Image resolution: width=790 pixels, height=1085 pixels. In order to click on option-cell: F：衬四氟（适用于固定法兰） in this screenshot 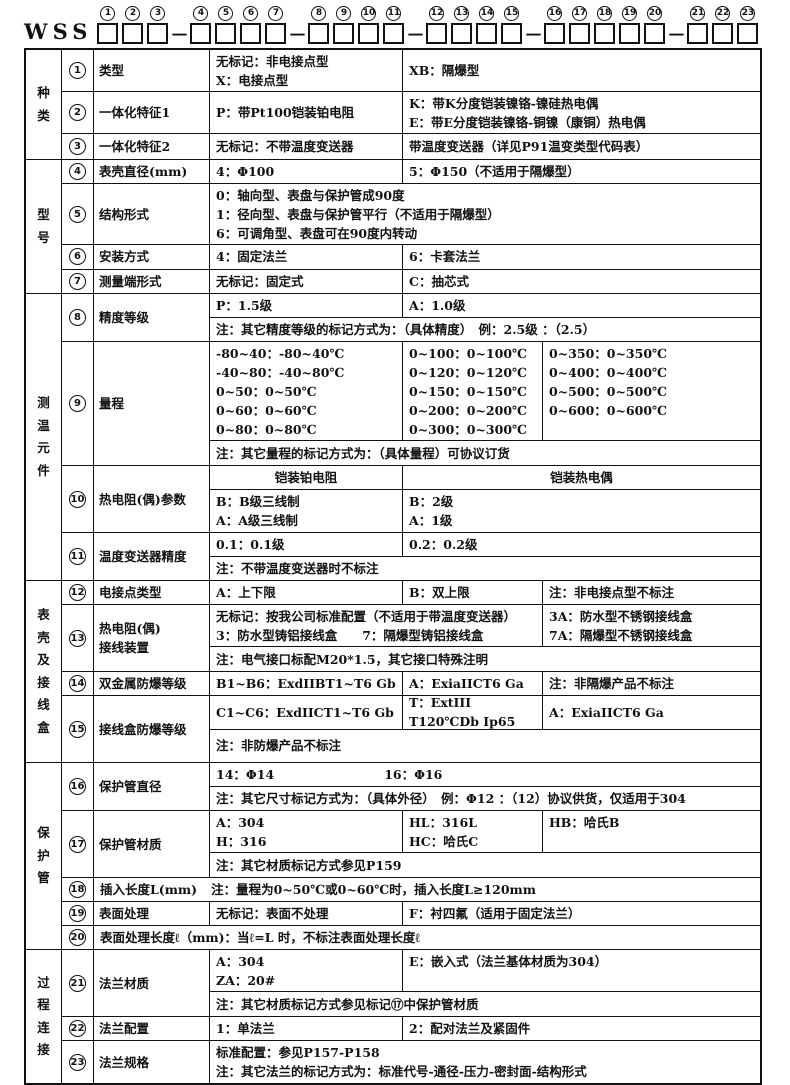, I will do `click(495, 913)`.